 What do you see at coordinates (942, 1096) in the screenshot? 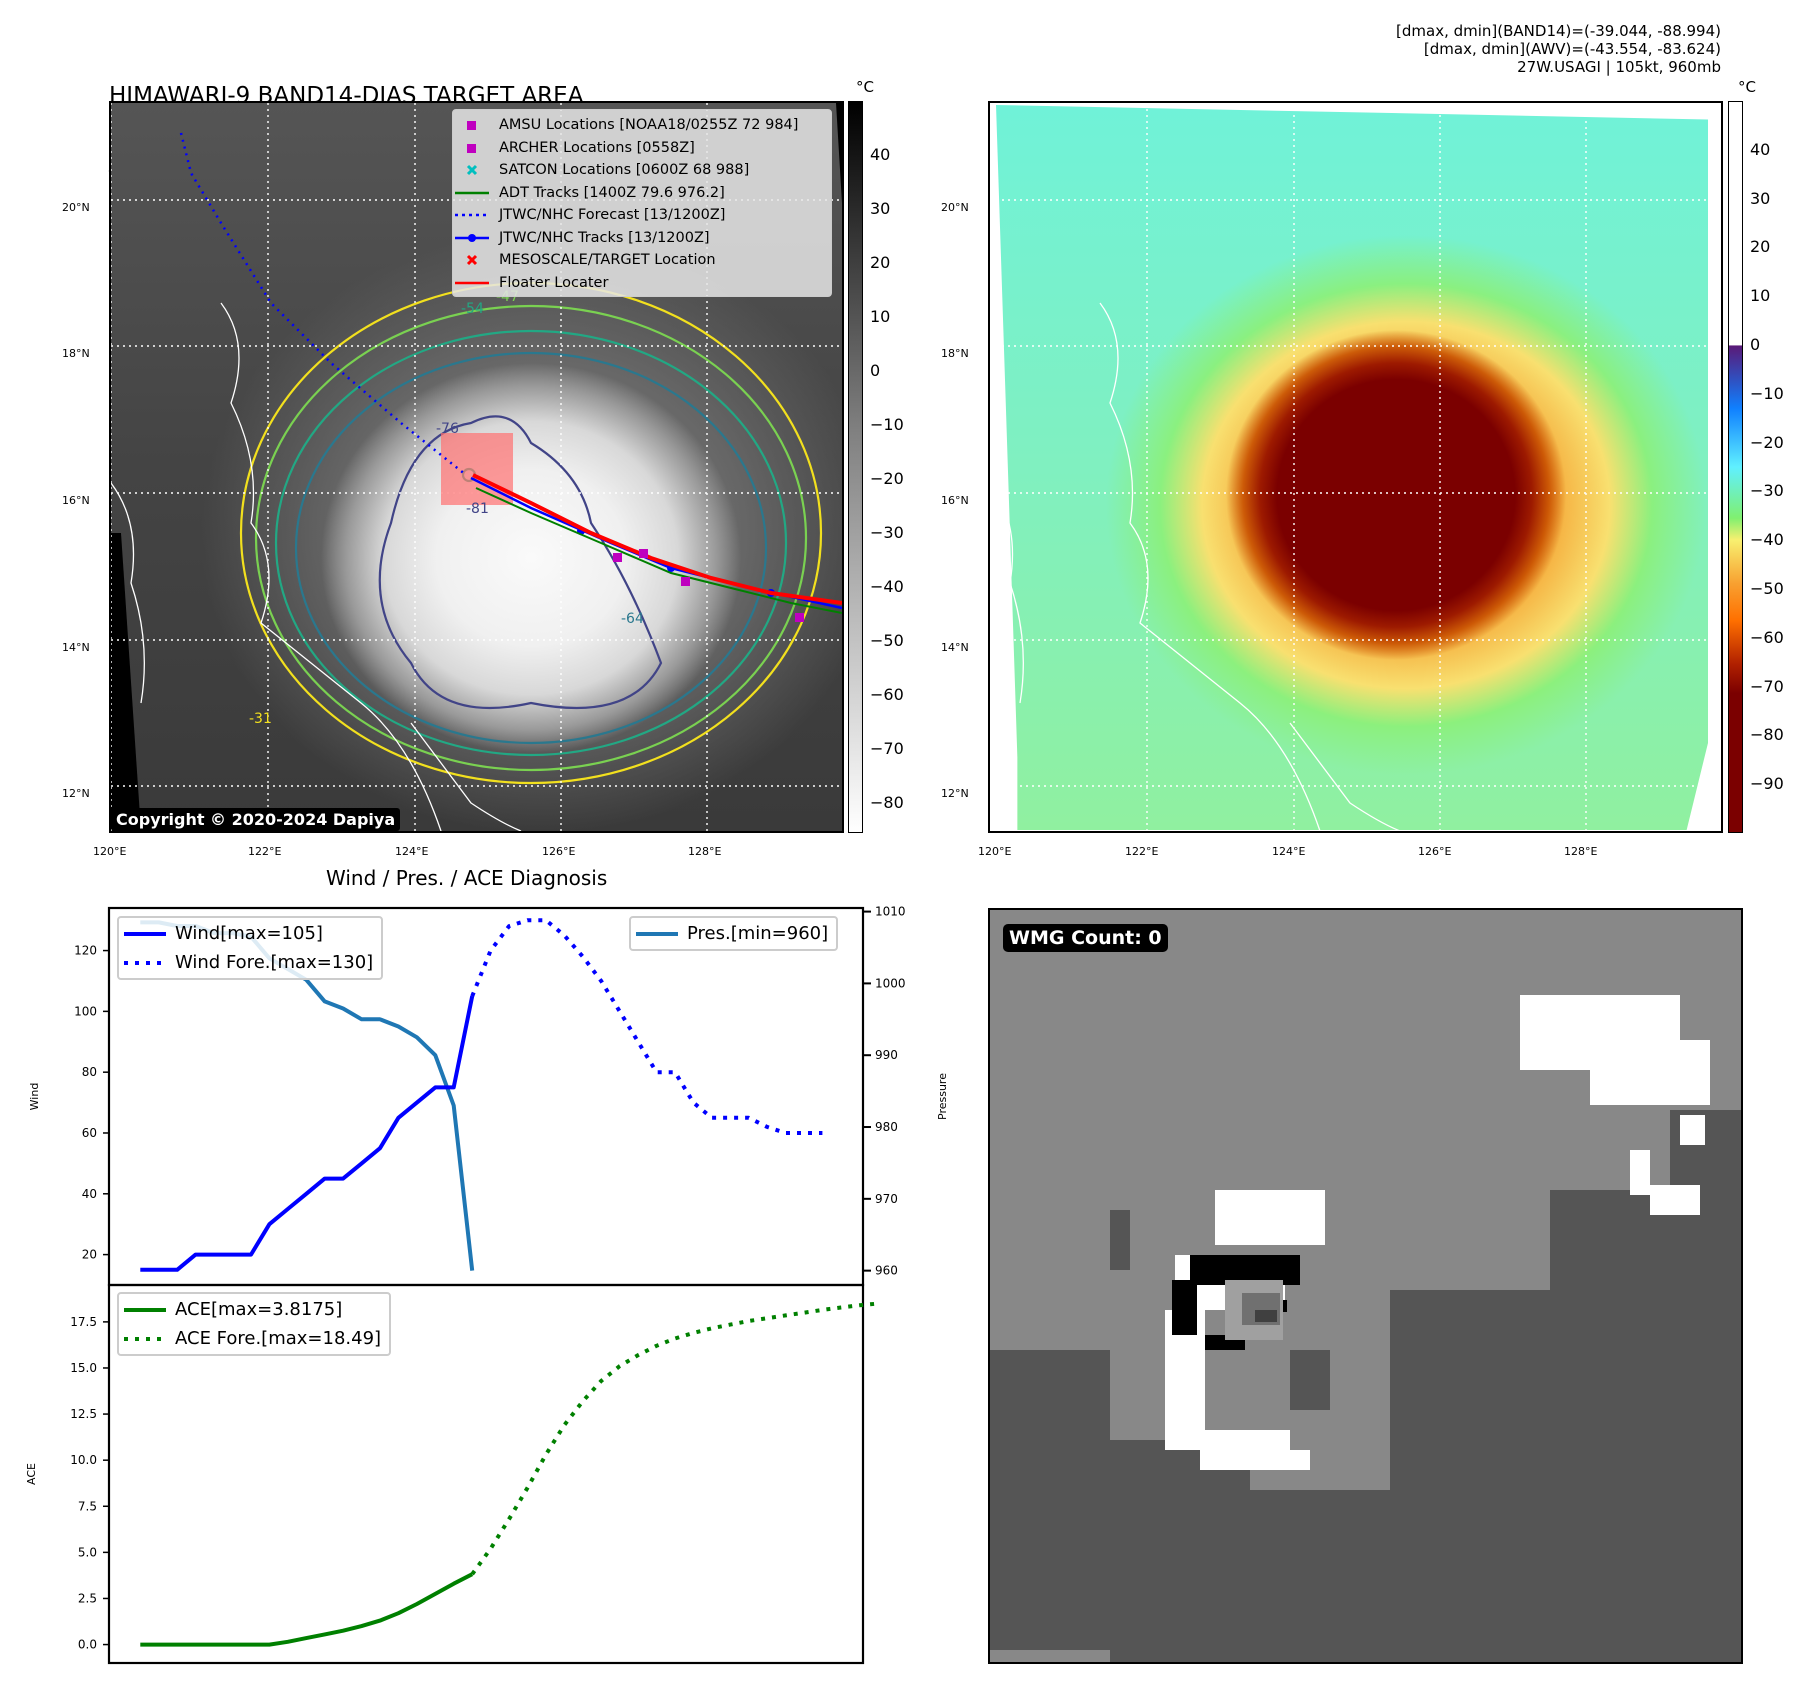
I see `pressure-axis-label: Pressure` at bounding box center [942, 1096].